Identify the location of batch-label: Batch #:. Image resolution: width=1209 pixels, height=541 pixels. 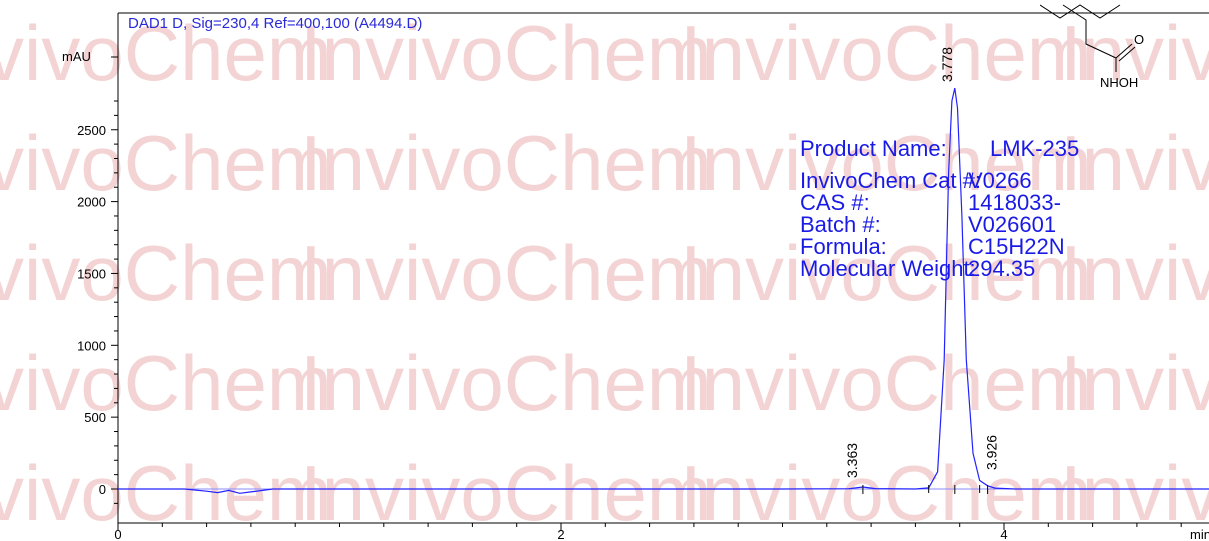
(840, 224).